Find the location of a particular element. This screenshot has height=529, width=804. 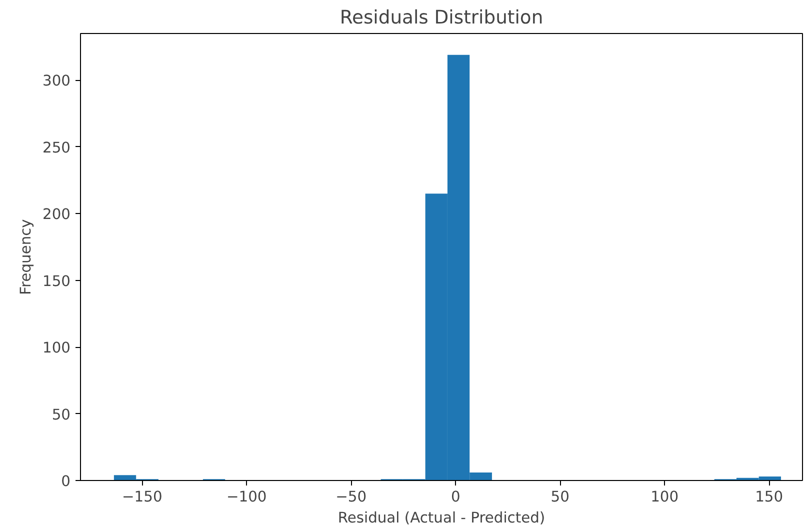

y-axis-title: Frequency is located at coordinates (26, 256).